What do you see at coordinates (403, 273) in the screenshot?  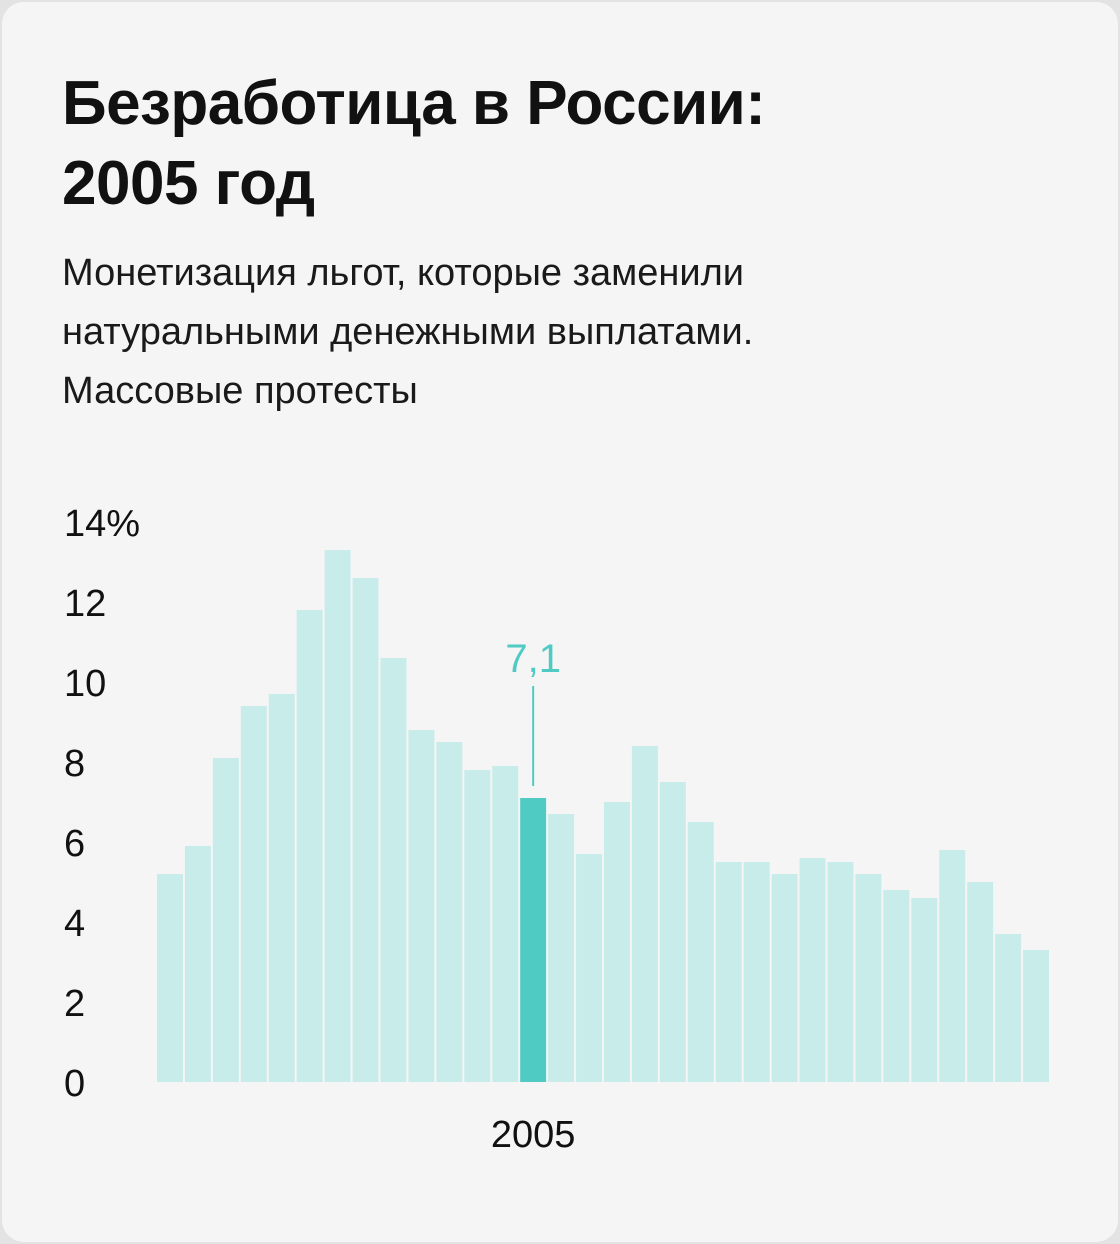 I see `chart-subtitle-line-1: Монетизация льгот, которые заменили` at bounding box center [403, 273].